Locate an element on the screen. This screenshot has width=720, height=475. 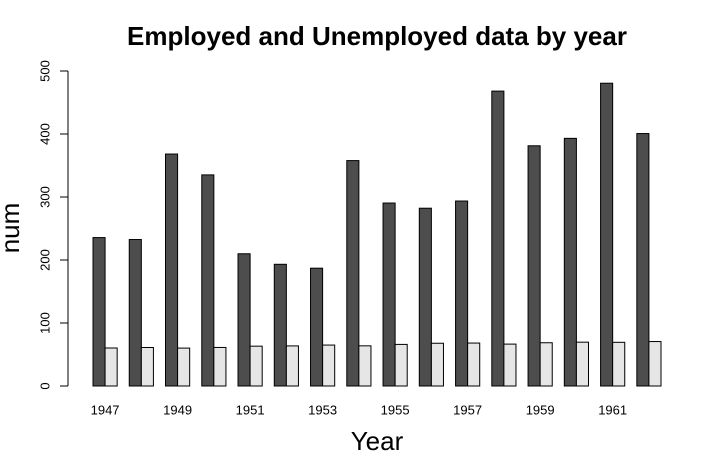
y-tick-label: 100 is located at coordinates (44, 323).